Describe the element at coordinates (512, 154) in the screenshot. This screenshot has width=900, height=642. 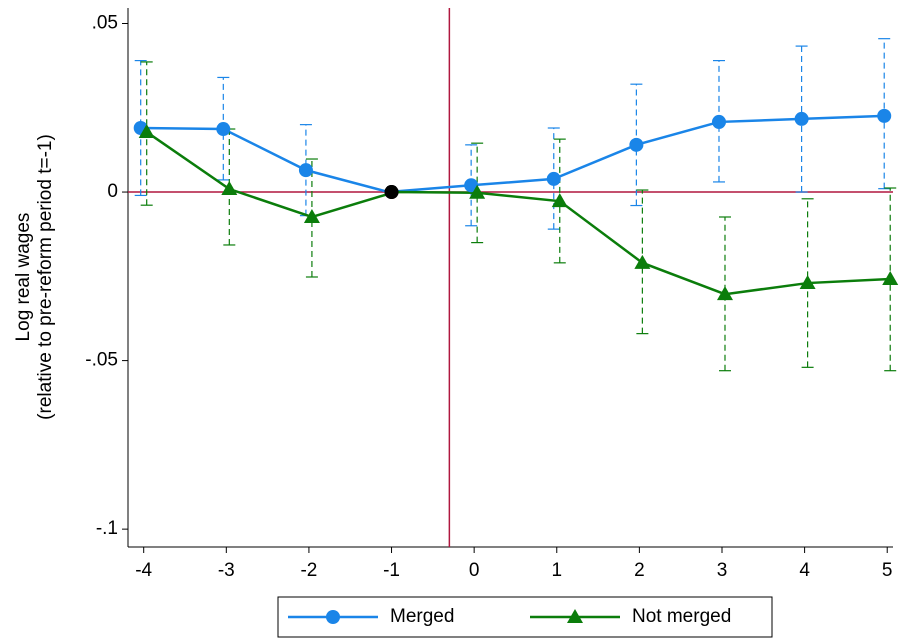
I see `series-line` at that location.